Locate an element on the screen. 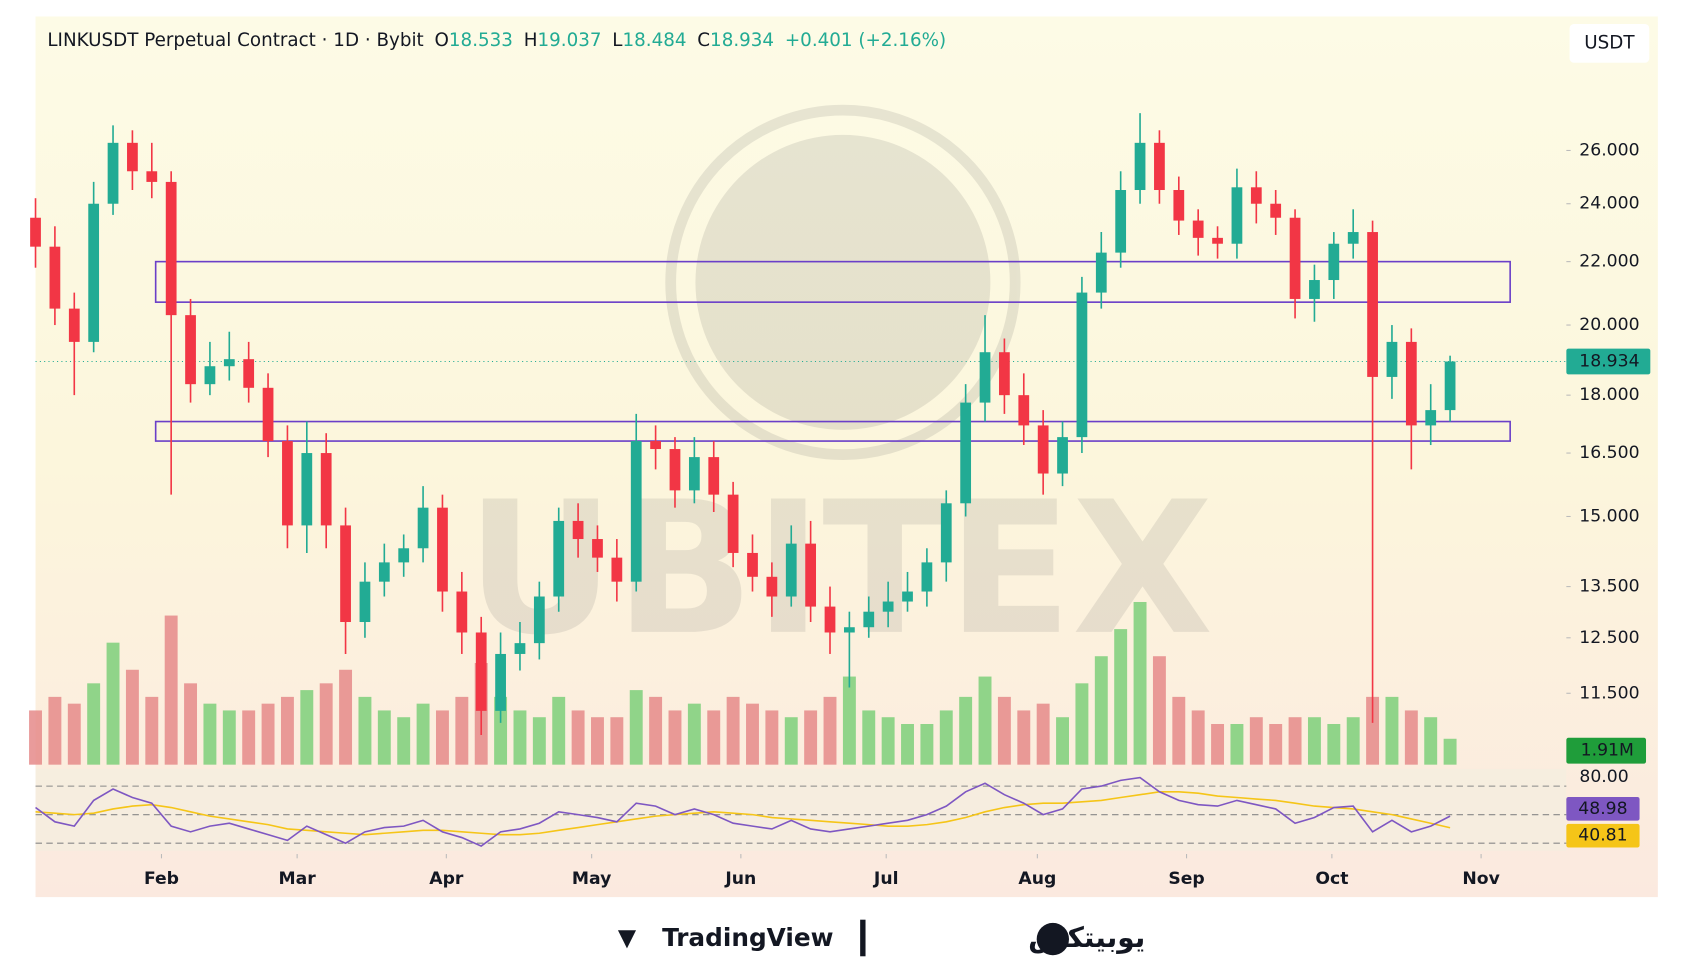 The width and height of the screenshot is (1688, 976). footer: ▼ TradingView یوبیتکس is located at coordinates (881, 938).